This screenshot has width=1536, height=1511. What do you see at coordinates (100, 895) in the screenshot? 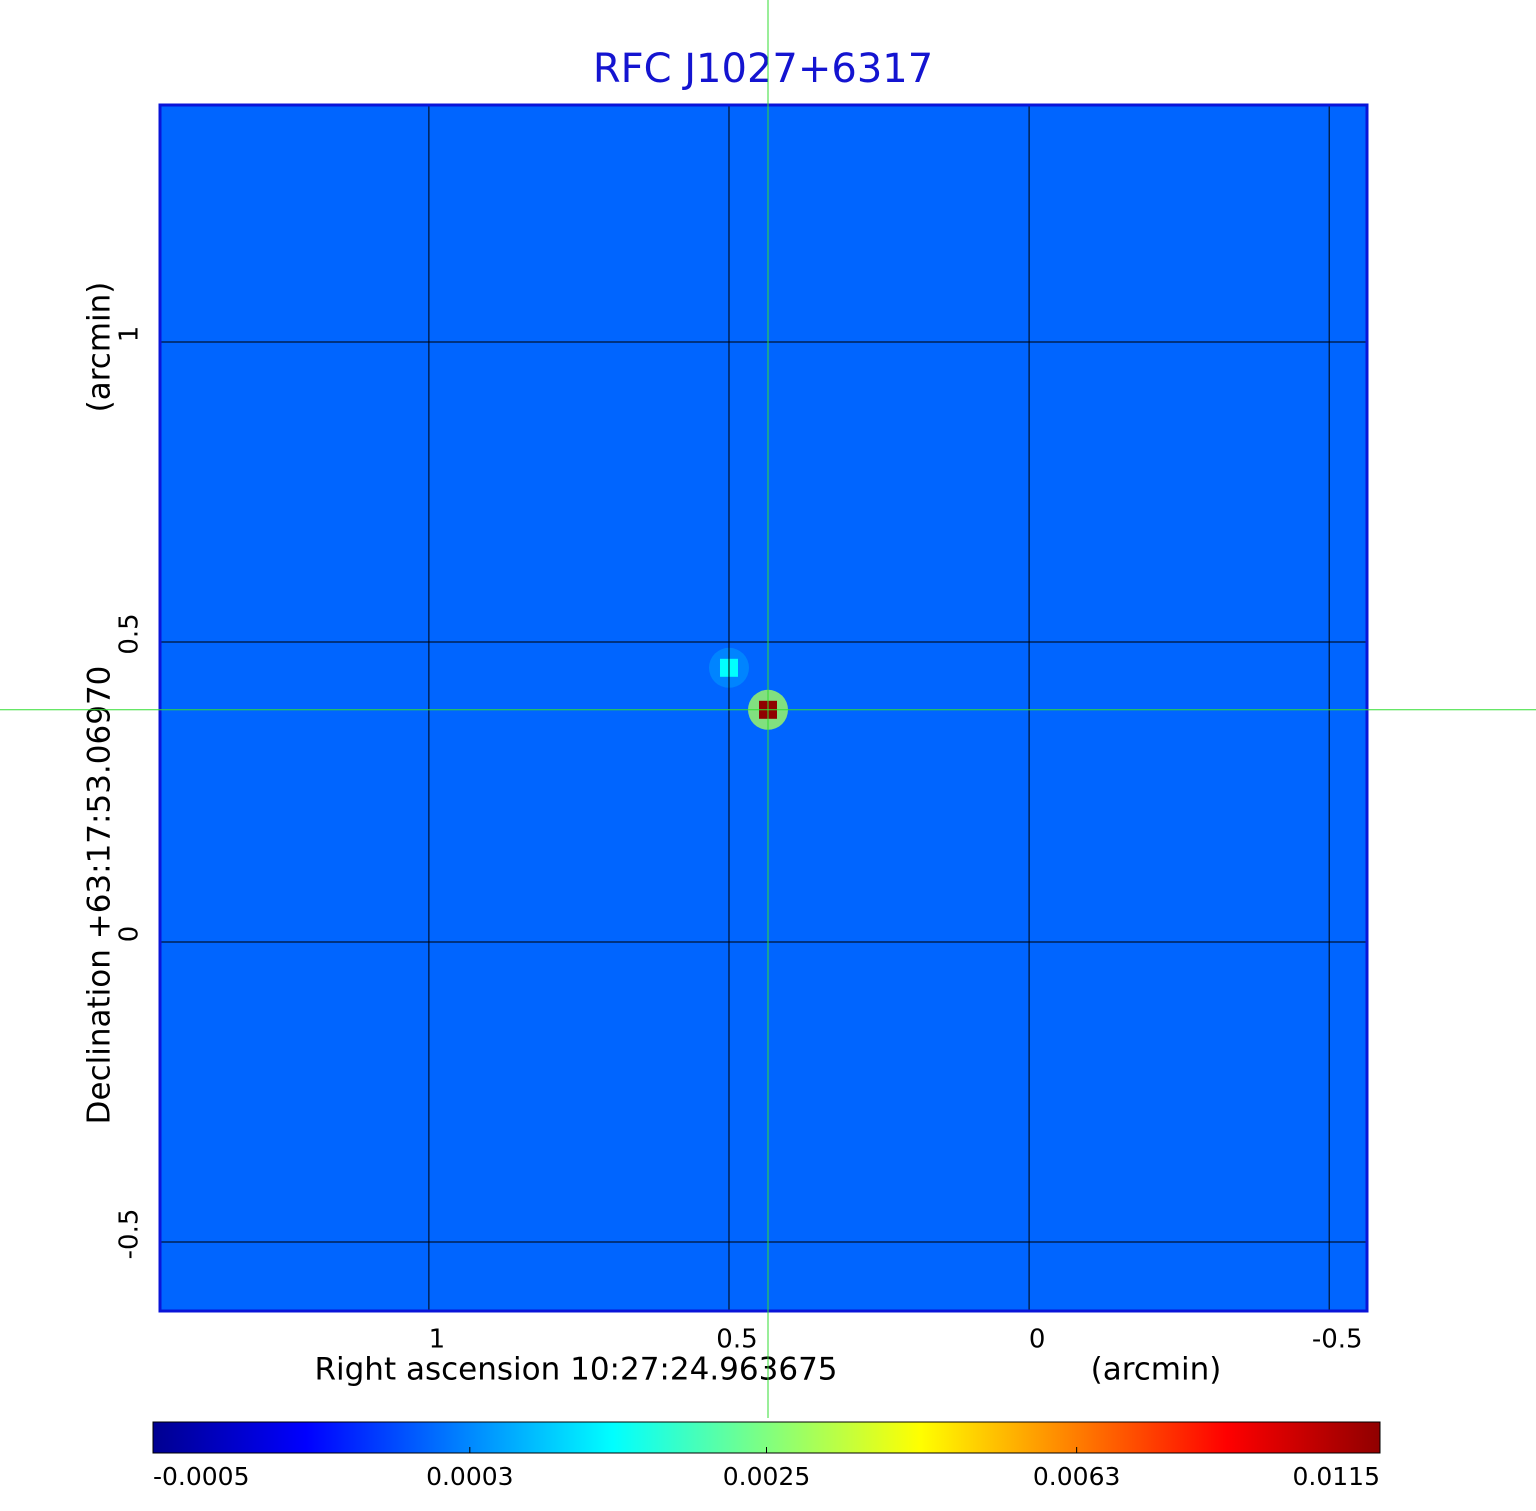
I see `y-axis-label: Declination +63:17:53.06970` at bounding box center [100, 895].